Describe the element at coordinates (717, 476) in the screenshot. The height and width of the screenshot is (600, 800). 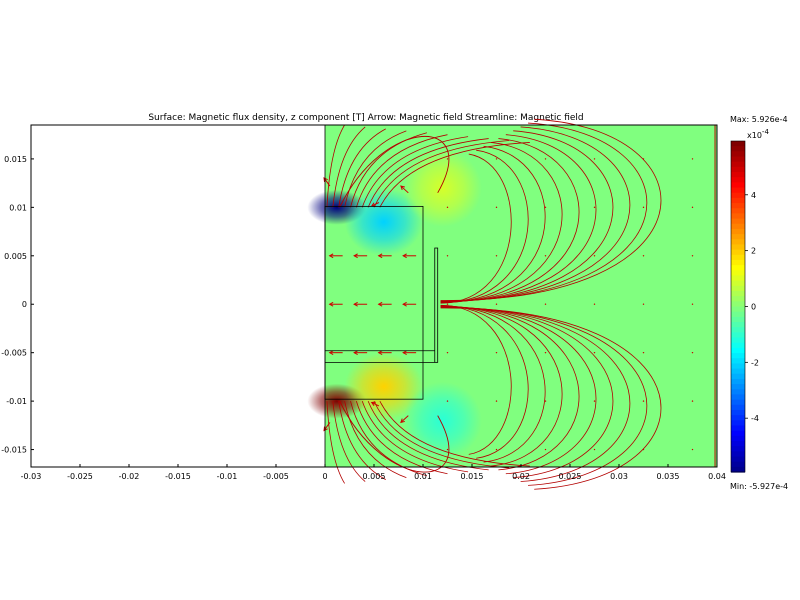
I see `x-tick-label: 0.04` at that location.